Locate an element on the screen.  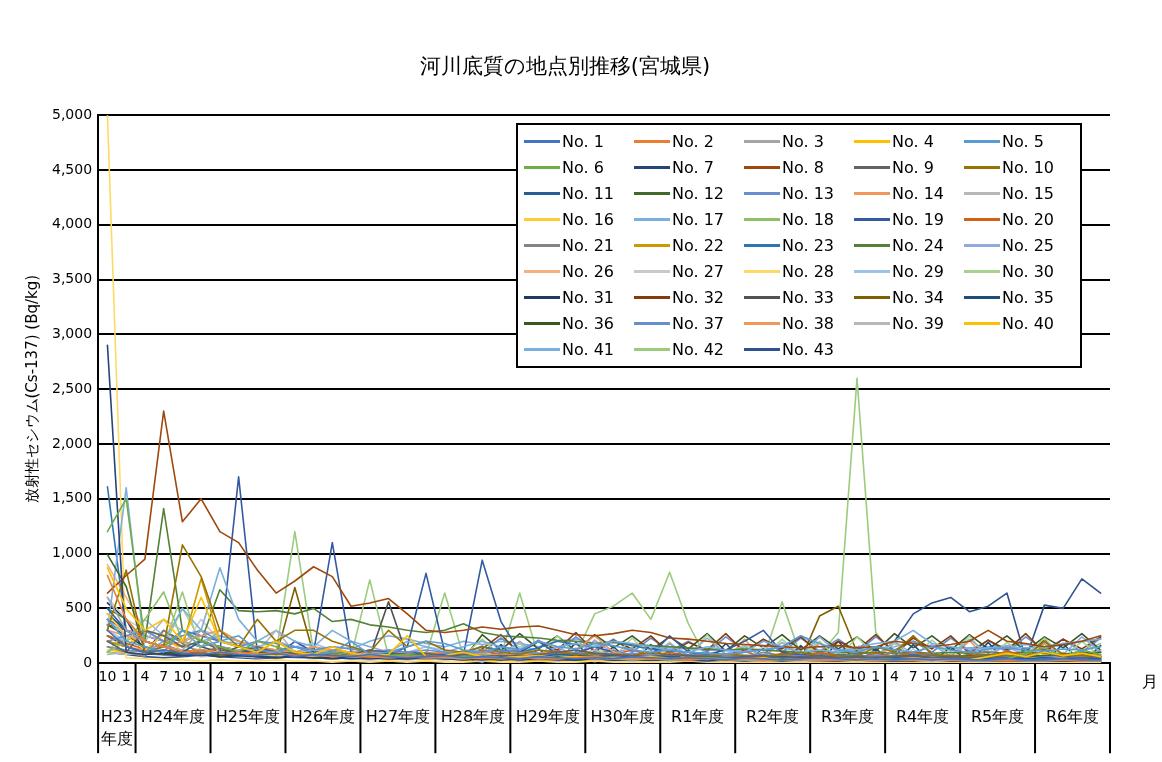
text: R4年度 is located at coordinates (922, 717).